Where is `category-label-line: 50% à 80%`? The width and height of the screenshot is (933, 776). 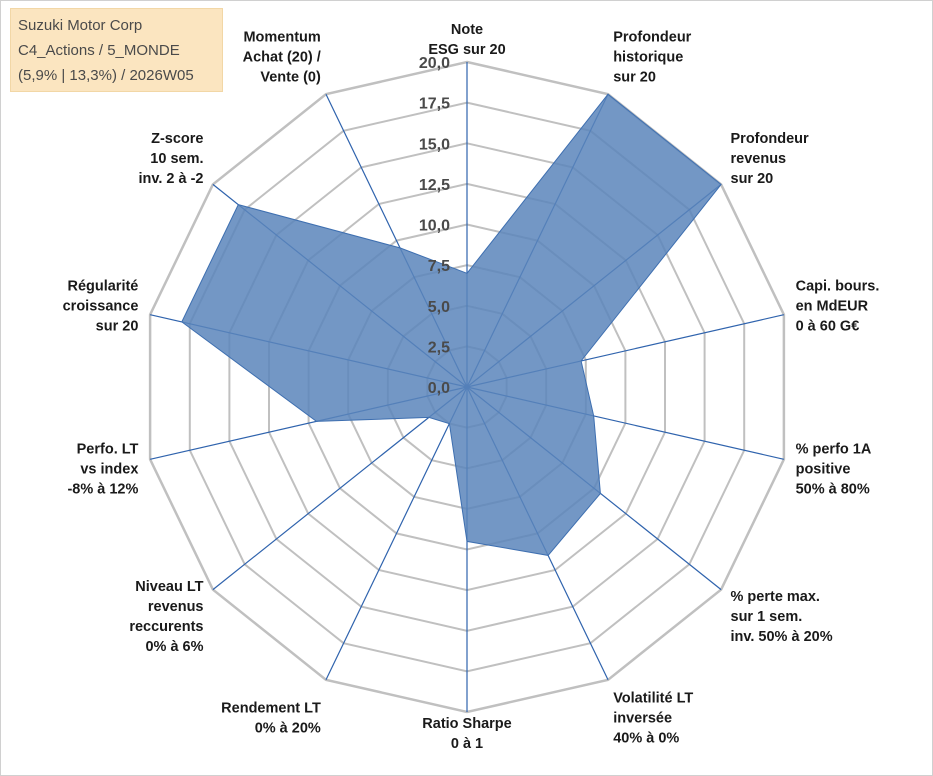 category-label-line: 50% à 80% is located at coordinates (833, 490).